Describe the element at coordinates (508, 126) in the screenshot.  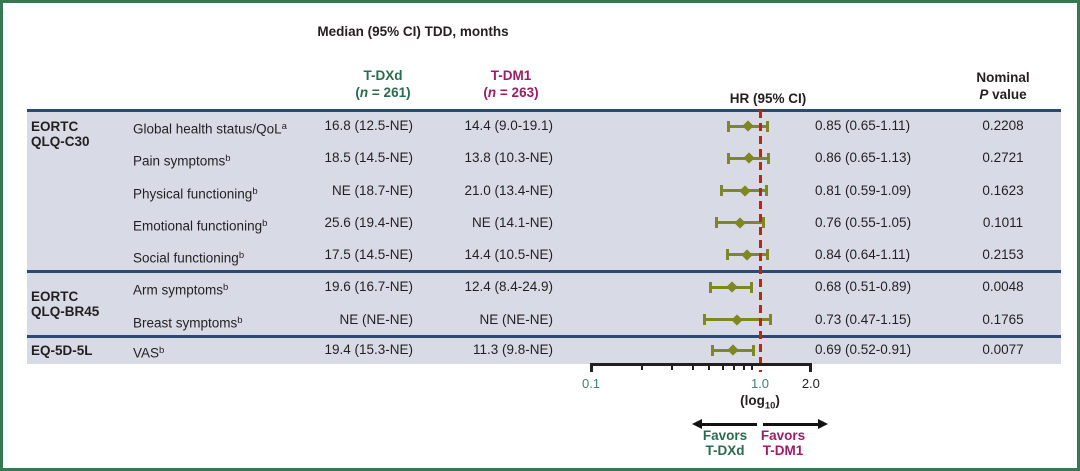
I see `tdm1-median-value: 14.4 (9.0-19.1)` at that location.